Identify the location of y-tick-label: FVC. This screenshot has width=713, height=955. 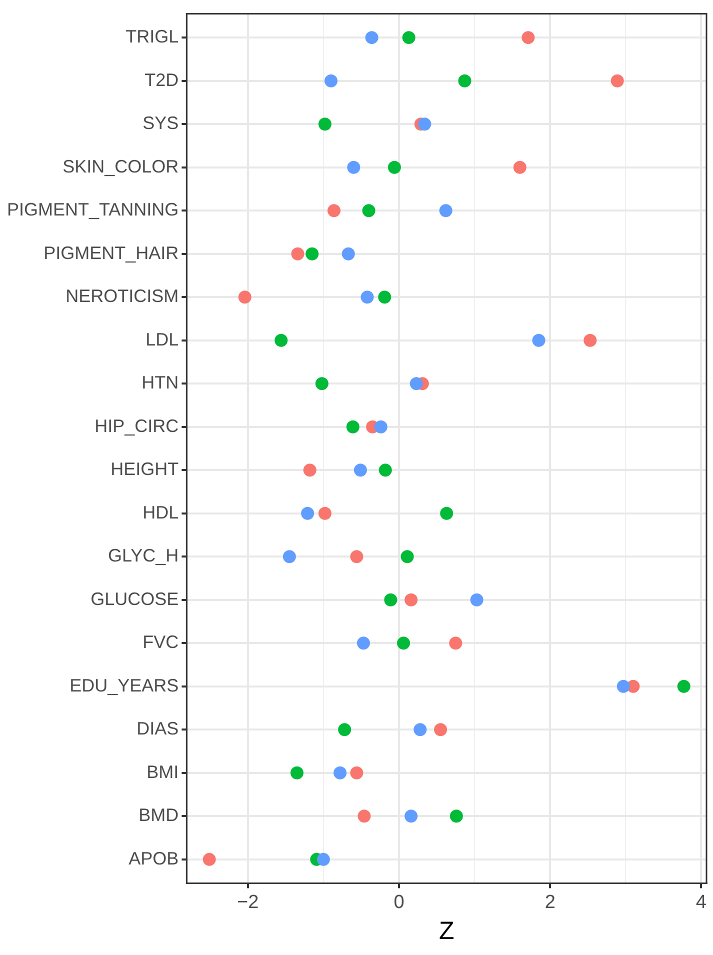
(160, 642).